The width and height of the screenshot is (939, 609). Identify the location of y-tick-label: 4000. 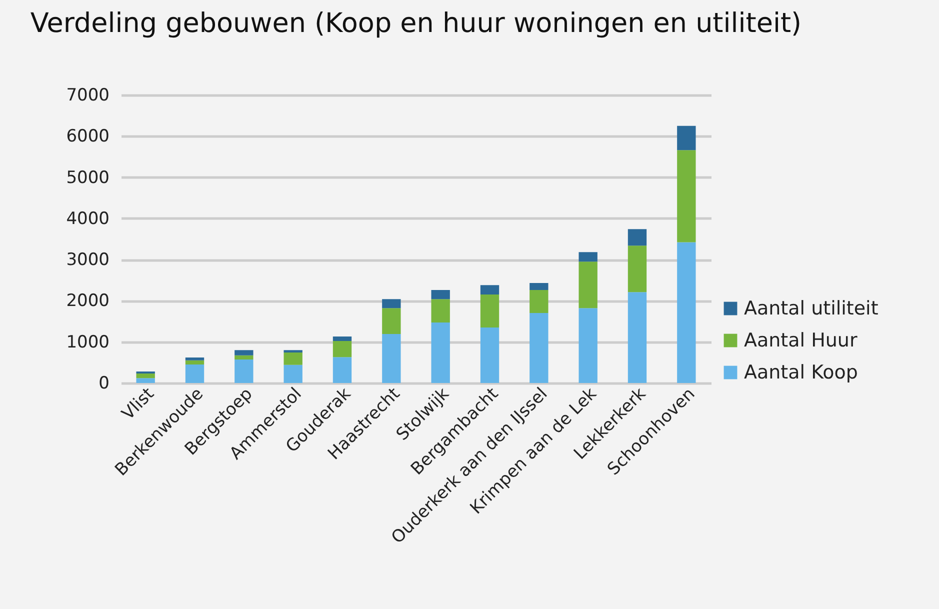
(88, 218).